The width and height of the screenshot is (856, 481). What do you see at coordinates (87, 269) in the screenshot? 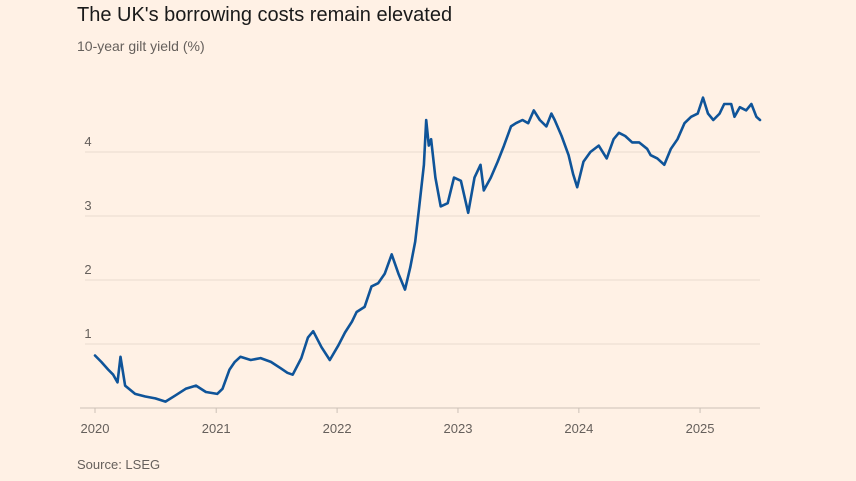
I see `y-tick-label: 2` at bounding box center [87, 269].